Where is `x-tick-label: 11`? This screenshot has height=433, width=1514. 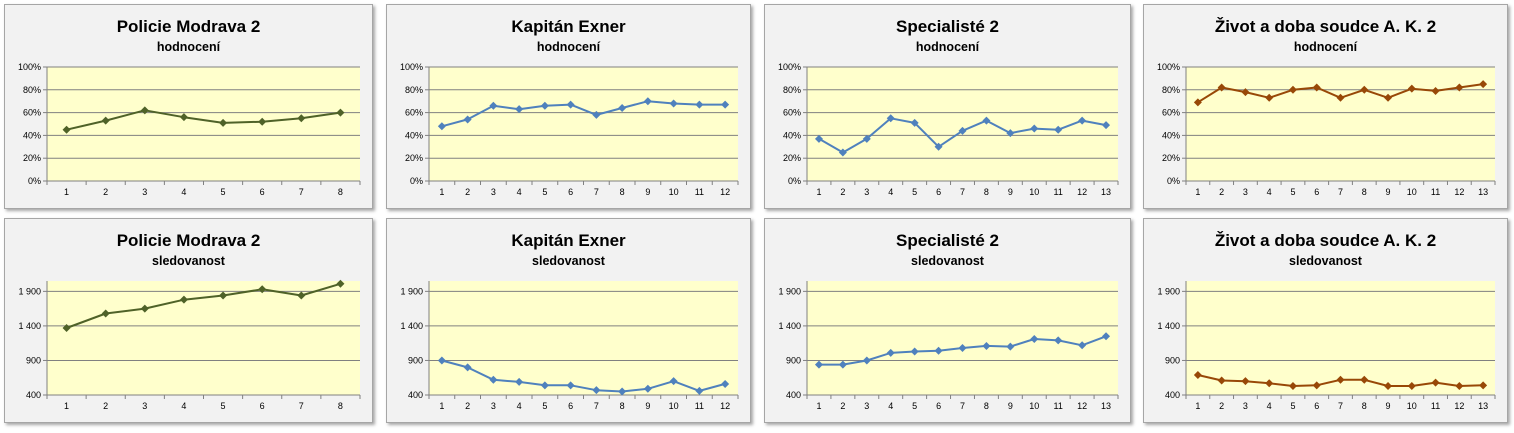
x-tick-label: 11 is located at coordinates (1435, 192).